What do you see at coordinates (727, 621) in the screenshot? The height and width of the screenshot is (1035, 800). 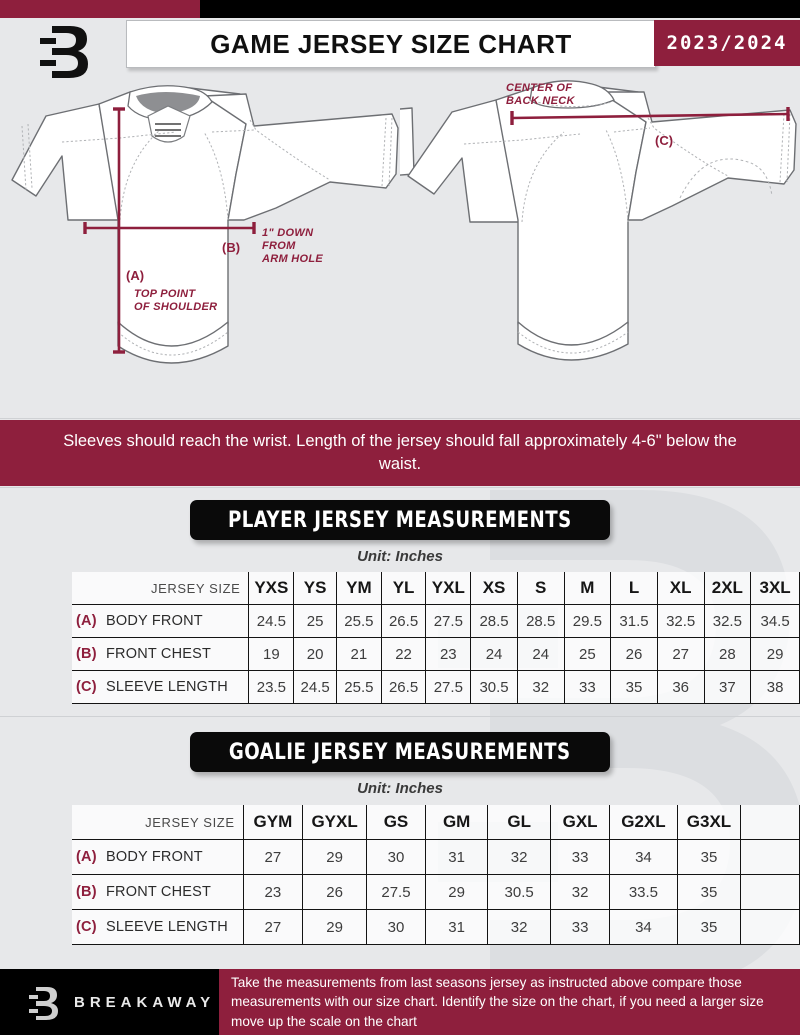 I see `player-cell-0-10: 32.5` at bounding box center [727, 621].